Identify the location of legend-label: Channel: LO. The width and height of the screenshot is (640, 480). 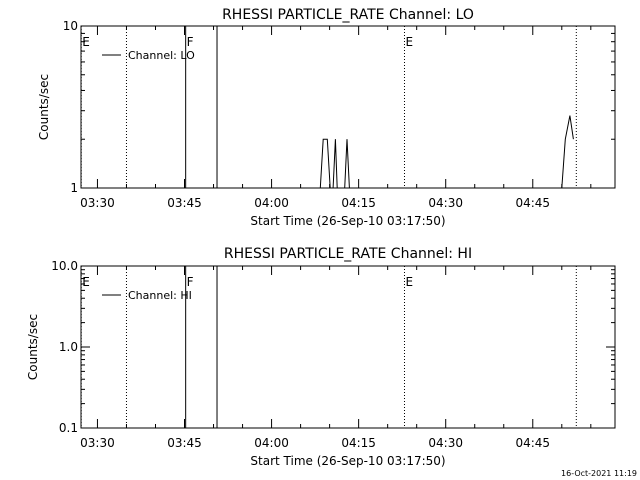
(161, 55).